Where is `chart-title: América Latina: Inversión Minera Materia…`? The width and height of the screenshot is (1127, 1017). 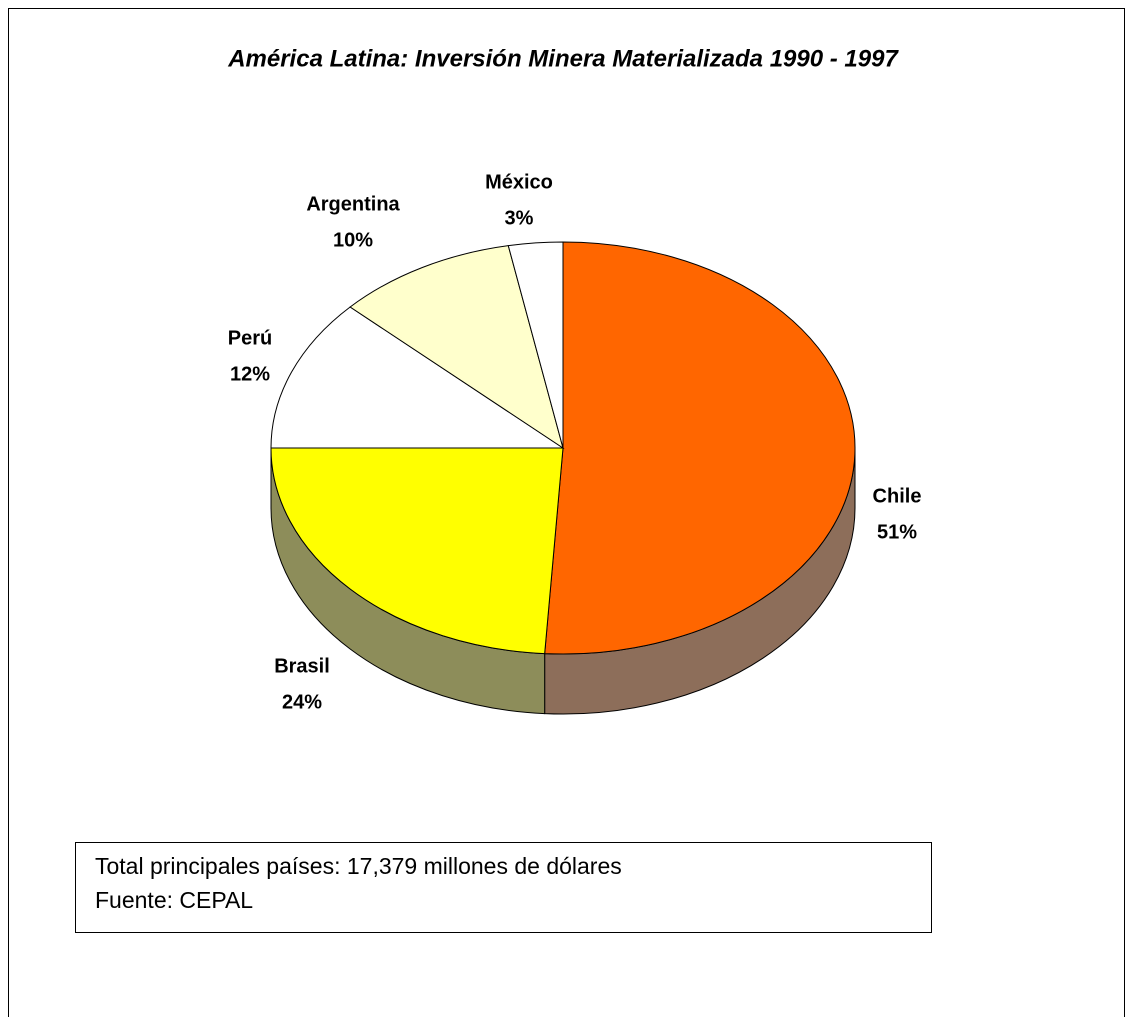
chart-title: América Latina: Inversión Minera Materia… is located at coordinates (563, 58).